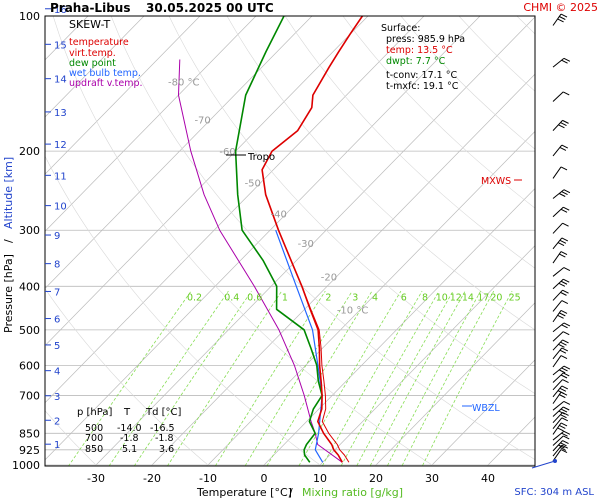 The image size is (600, 500). I want to click on isotherm-label: -70, so click(202, 120).